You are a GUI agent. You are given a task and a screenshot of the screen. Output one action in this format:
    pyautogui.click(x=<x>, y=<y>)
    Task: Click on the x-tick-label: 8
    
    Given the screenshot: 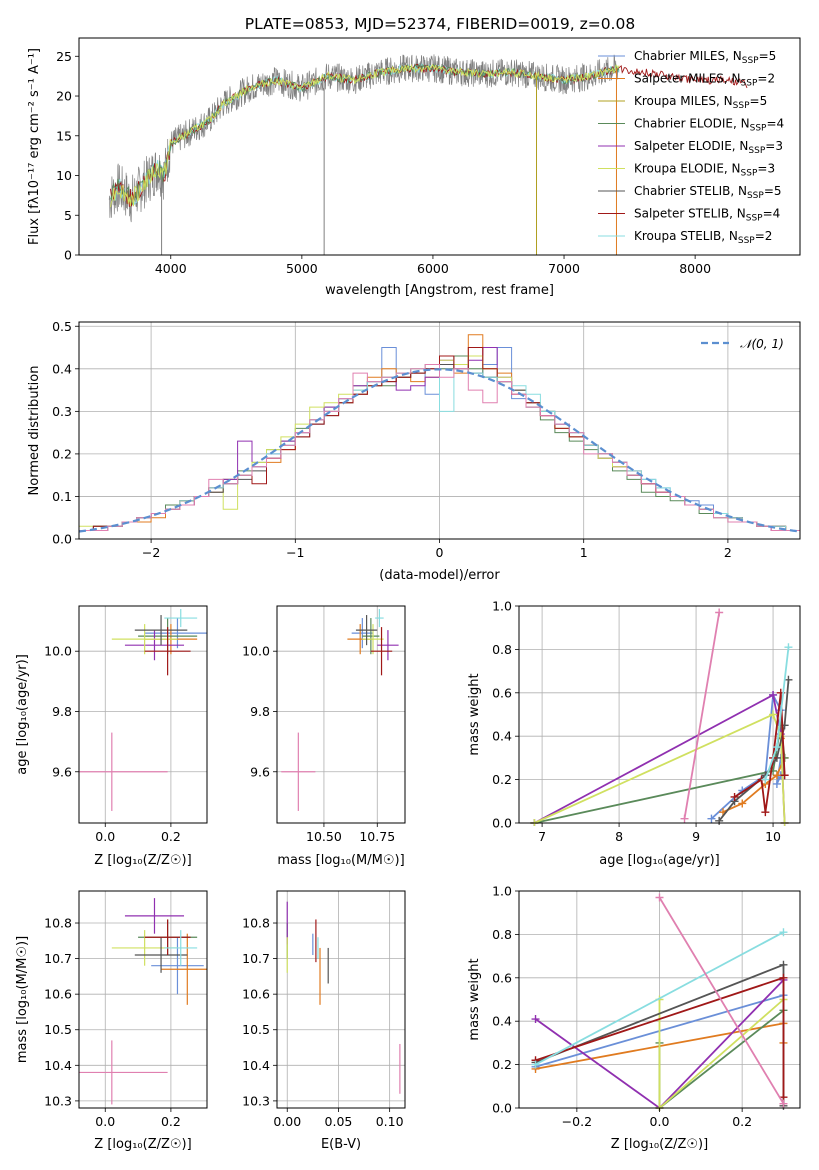 What is the action you would take?
    pyautogui.click(x=619, y=836)
    